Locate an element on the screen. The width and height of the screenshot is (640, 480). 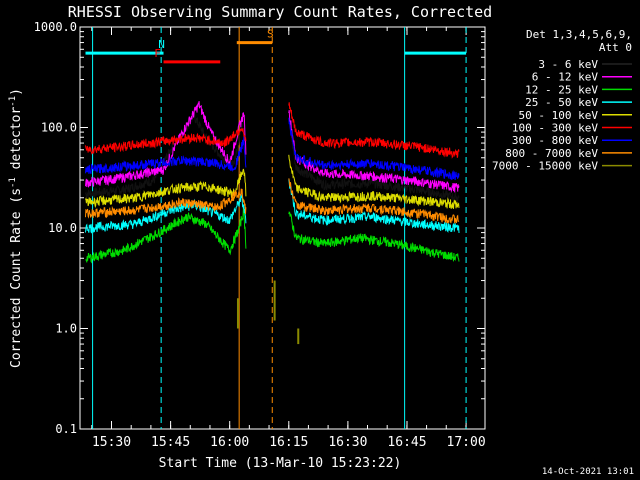
flag-label-n: N is located at coordinates (161, 44).